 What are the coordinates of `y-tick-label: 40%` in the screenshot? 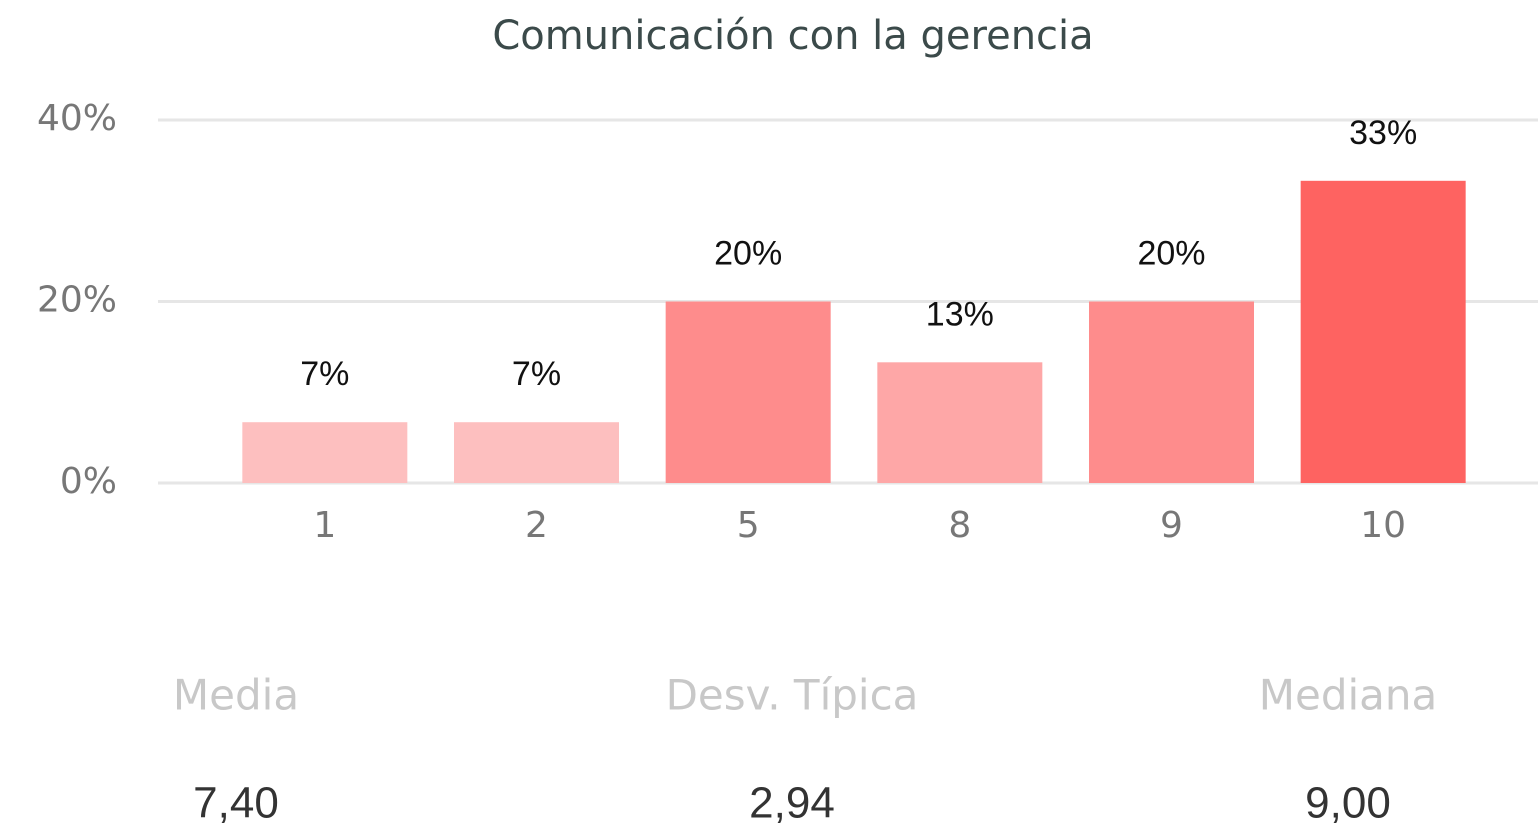 It's located at (77, 118).